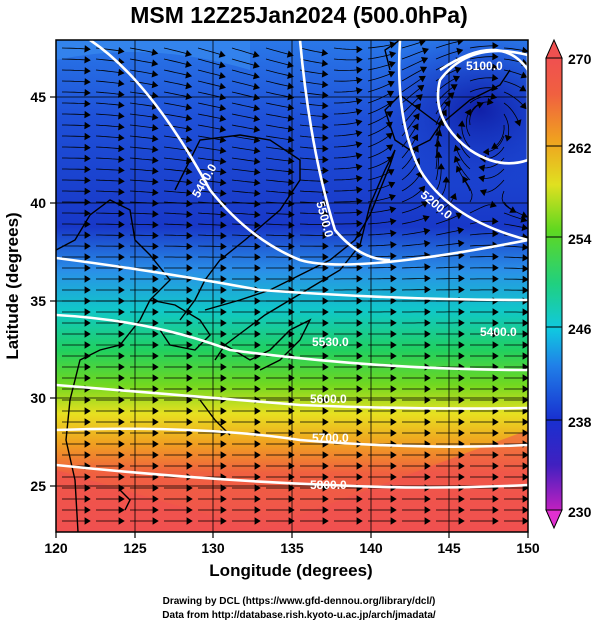  What do you see at coordinates (12, 285) in the screenshot?
I see `y-axis-label: Latitude (degrees)` at bounding box center [12, 285].